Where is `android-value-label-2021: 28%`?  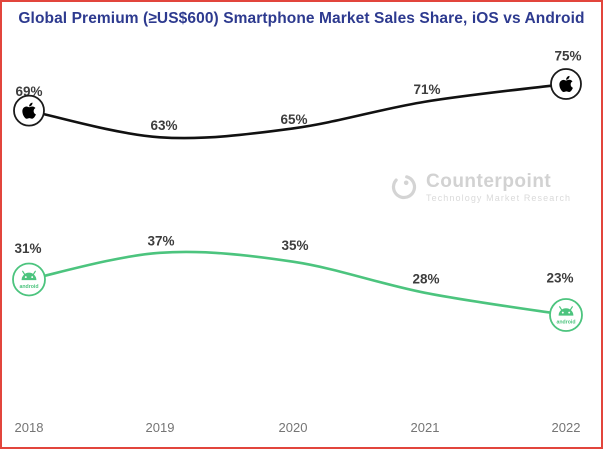
android-value-label-2021: 28% is located at coordinates (425, 278).